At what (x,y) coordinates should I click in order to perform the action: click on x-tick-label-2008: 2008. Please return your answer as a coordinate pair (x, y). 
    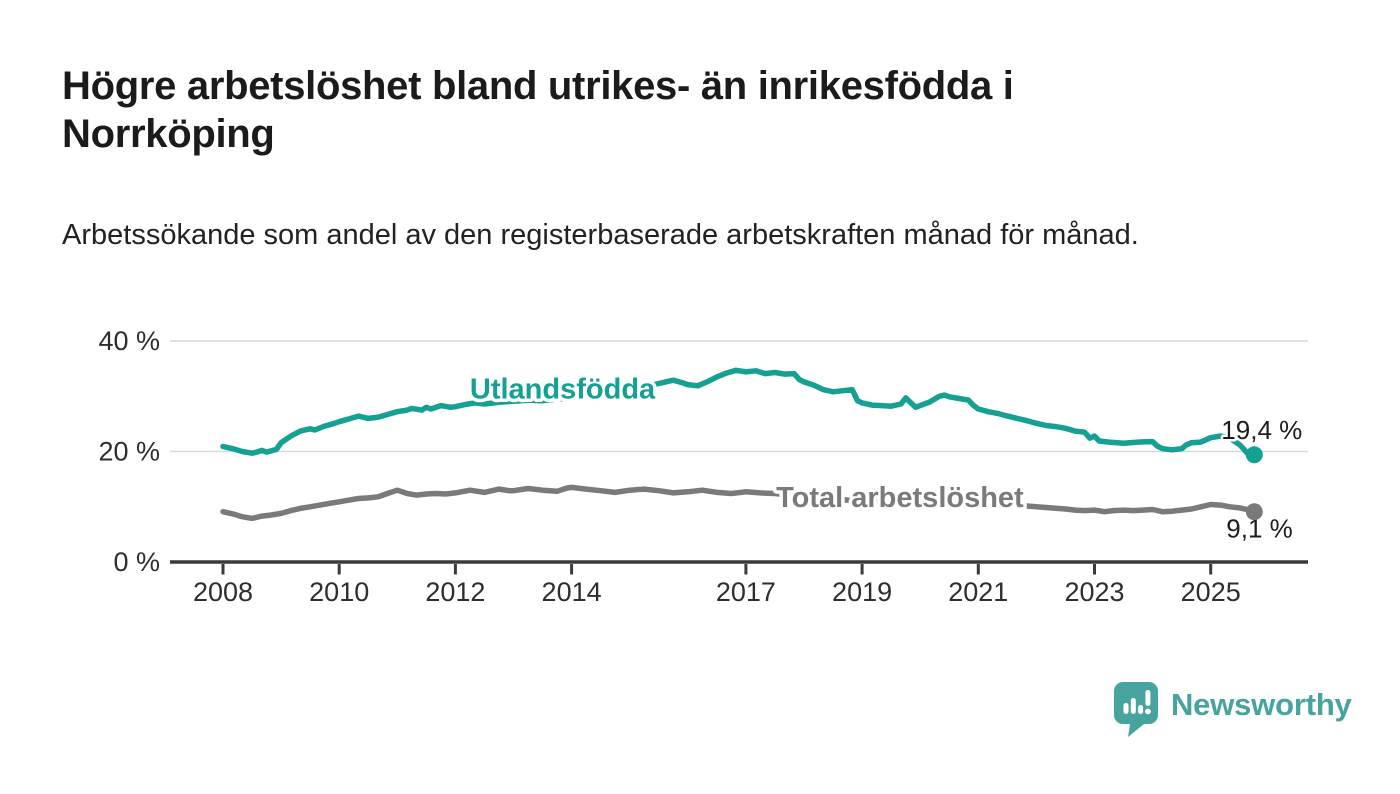
    Looking at the image, I should click on (223, 592).